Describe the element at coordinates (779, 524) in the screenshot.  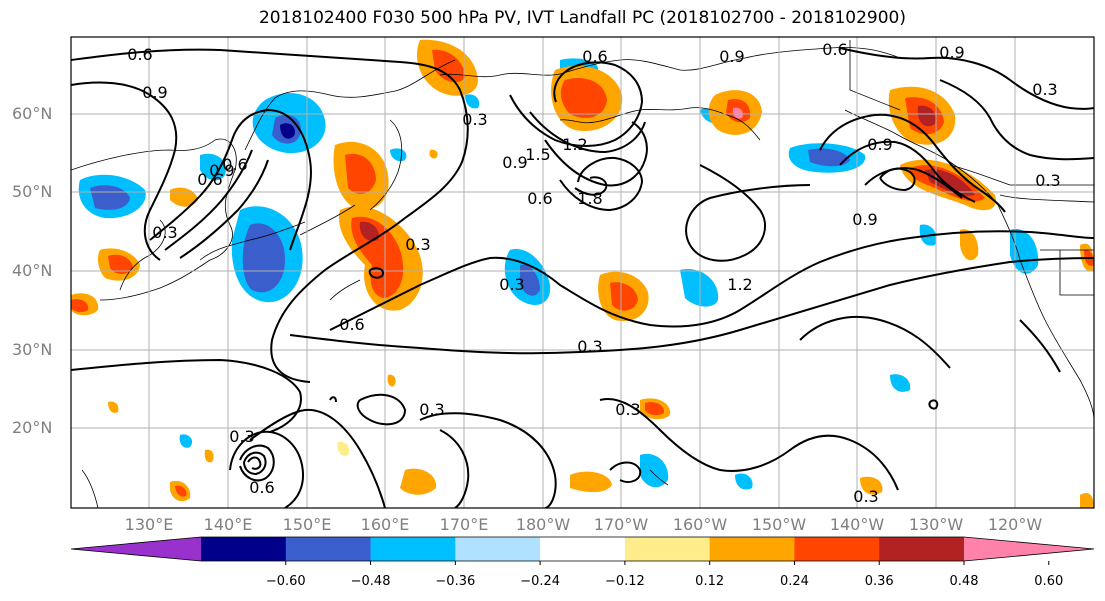
I see `lon-label: 150°W` at that location.